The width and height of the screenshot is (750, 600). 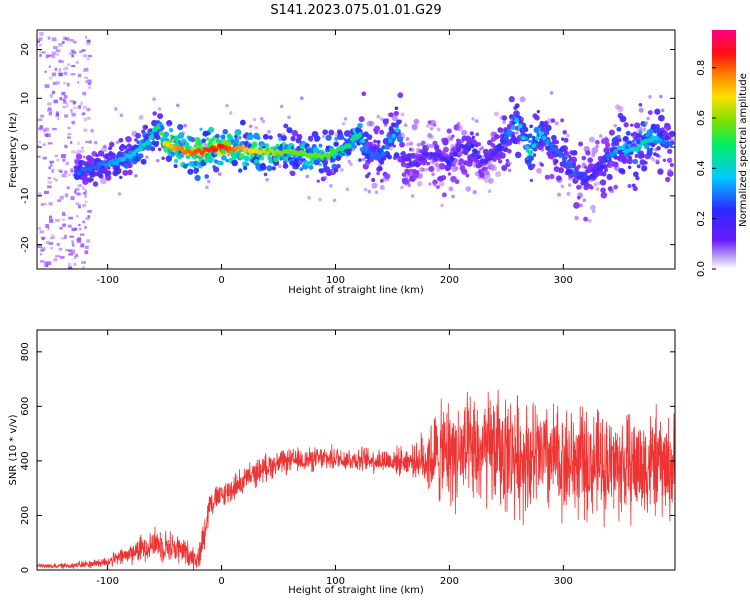 I want to click on colorbar-tick-label: 0.0, so click(x=701, y=269).